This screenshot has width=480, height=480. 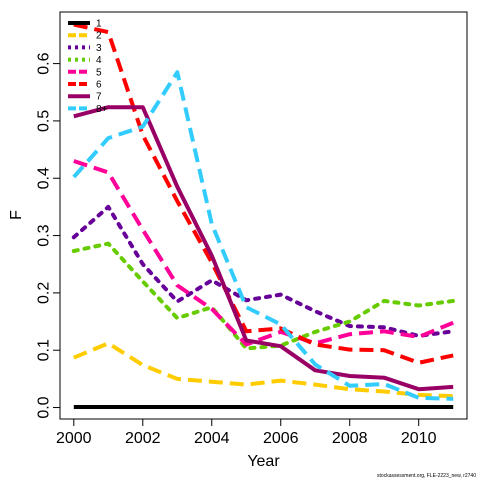 What do you see at coordinates (246, 432) in the screenshot?
I see `x-axis: 2000 2002 2004 2006 2008 2010` at bounding box center [246, 432].